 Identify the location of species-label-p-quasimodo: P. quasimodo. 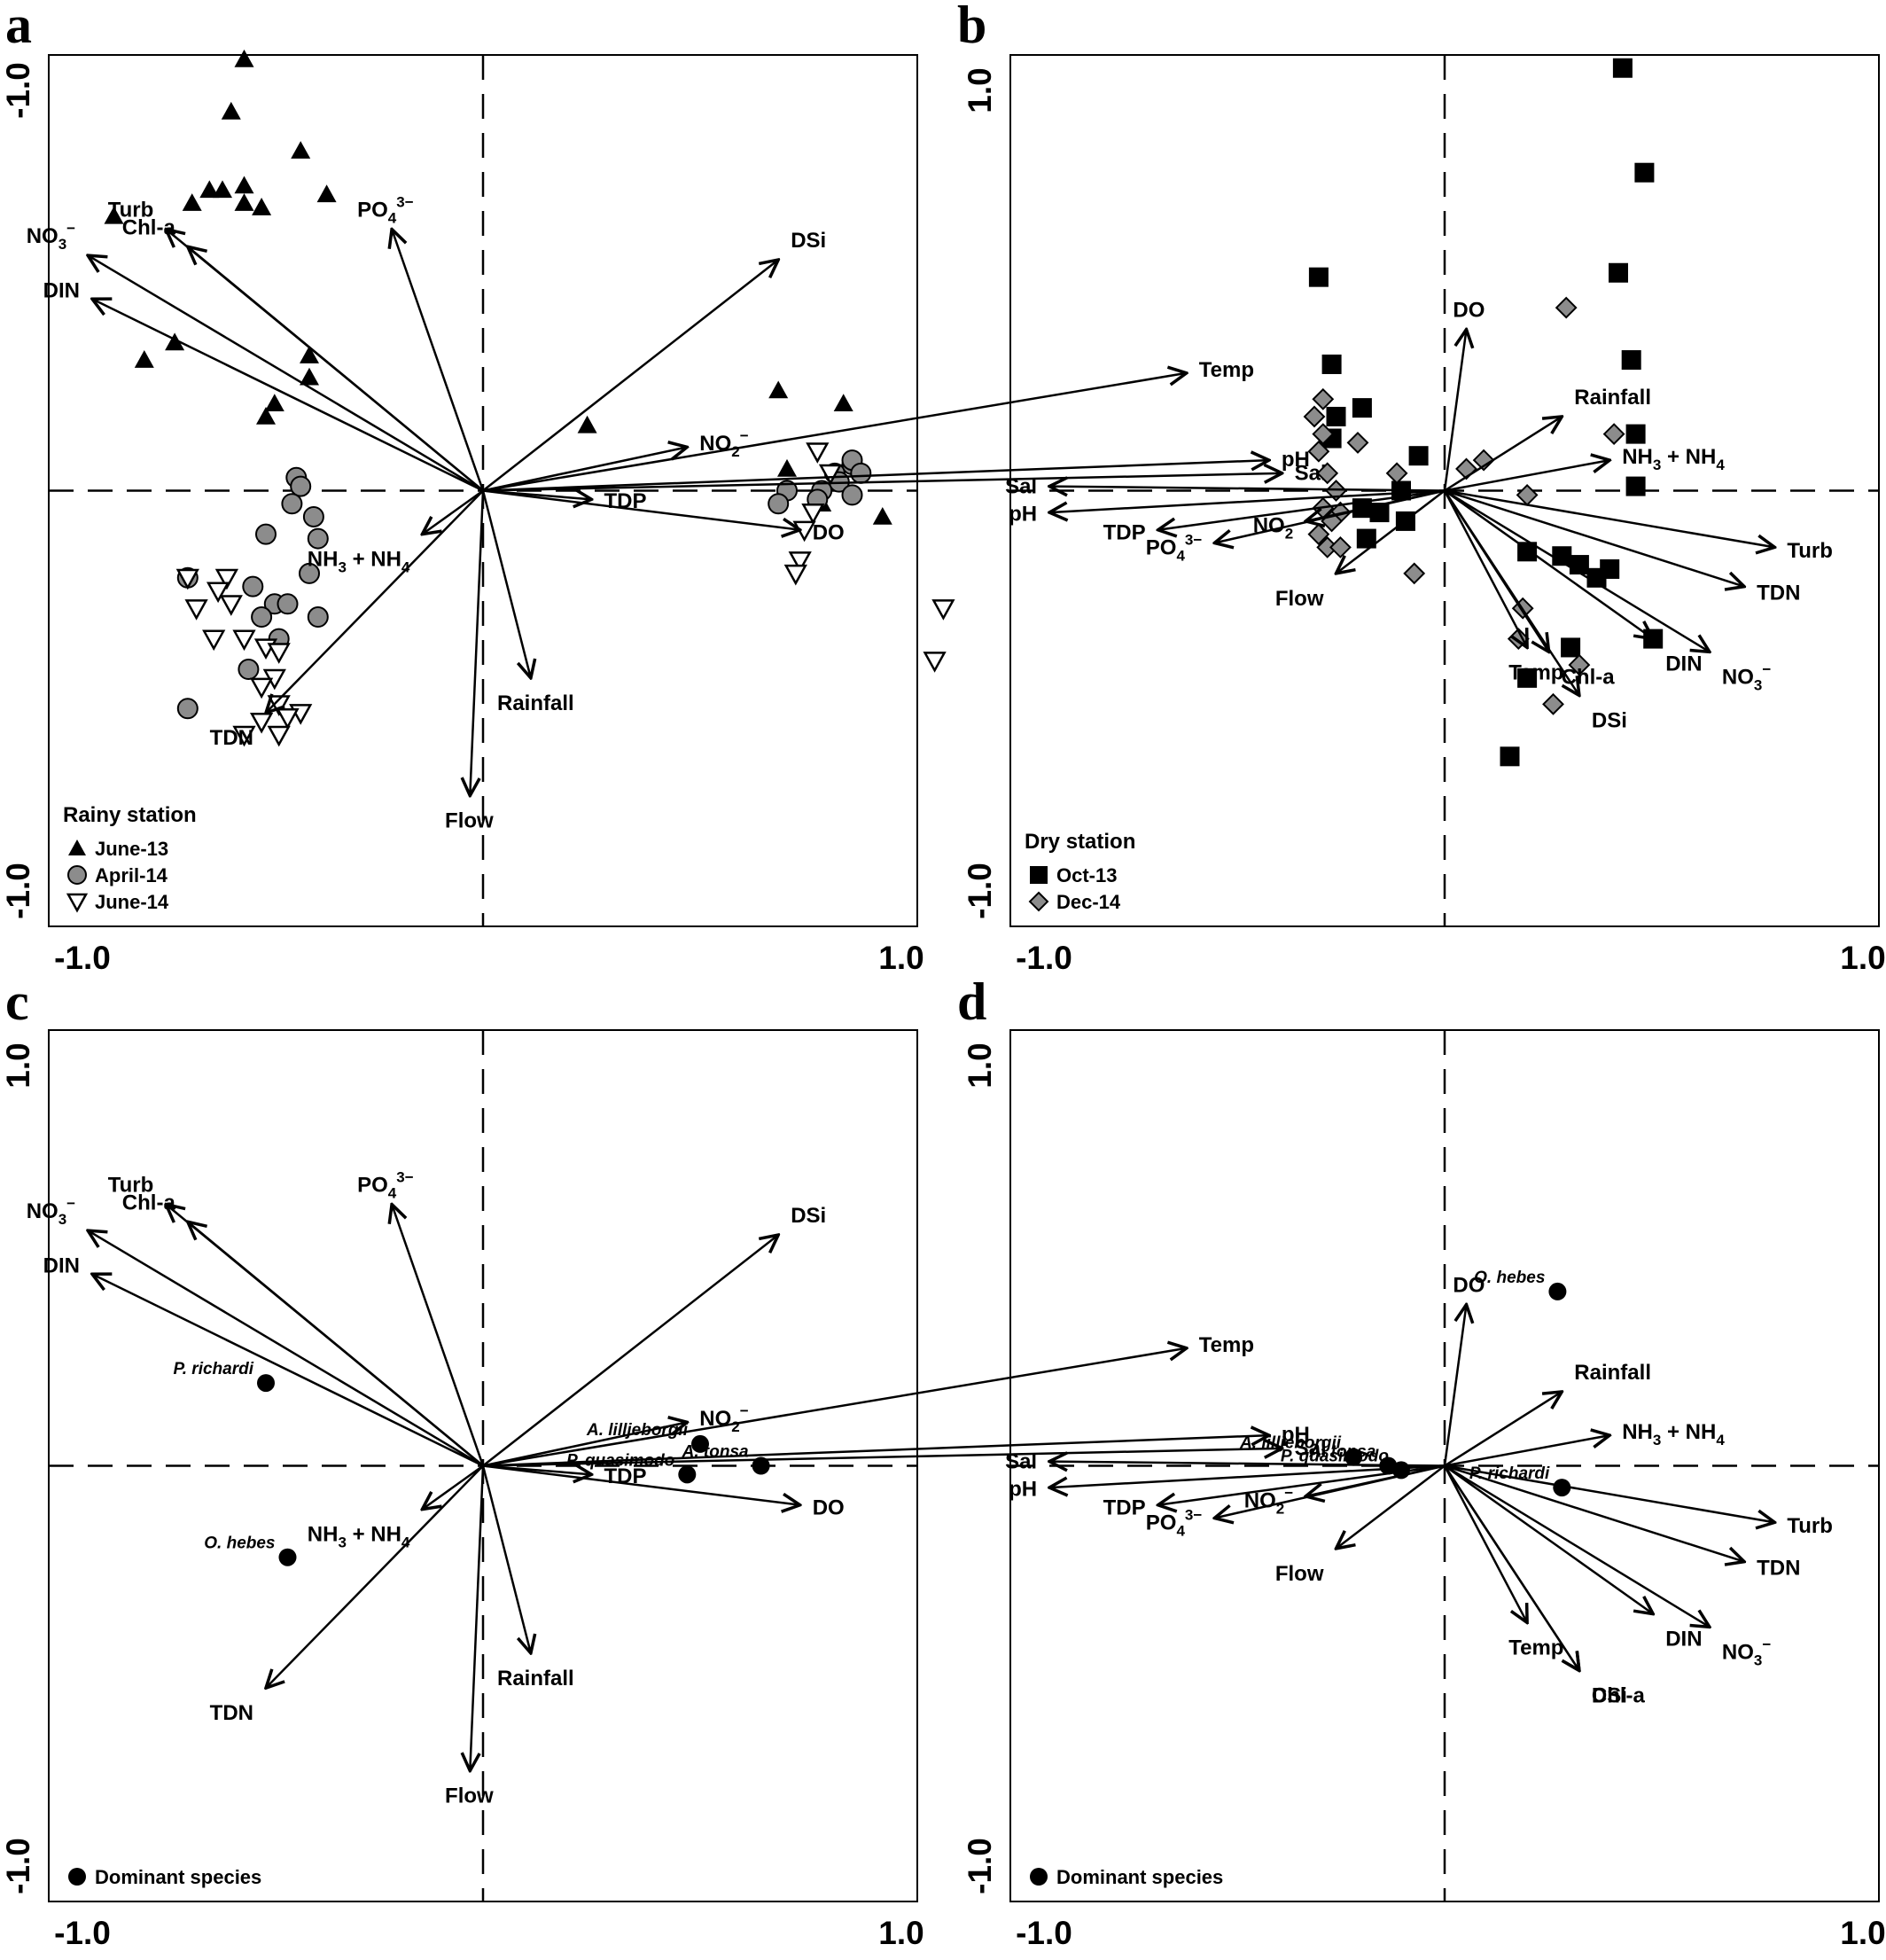
(620, 1460).